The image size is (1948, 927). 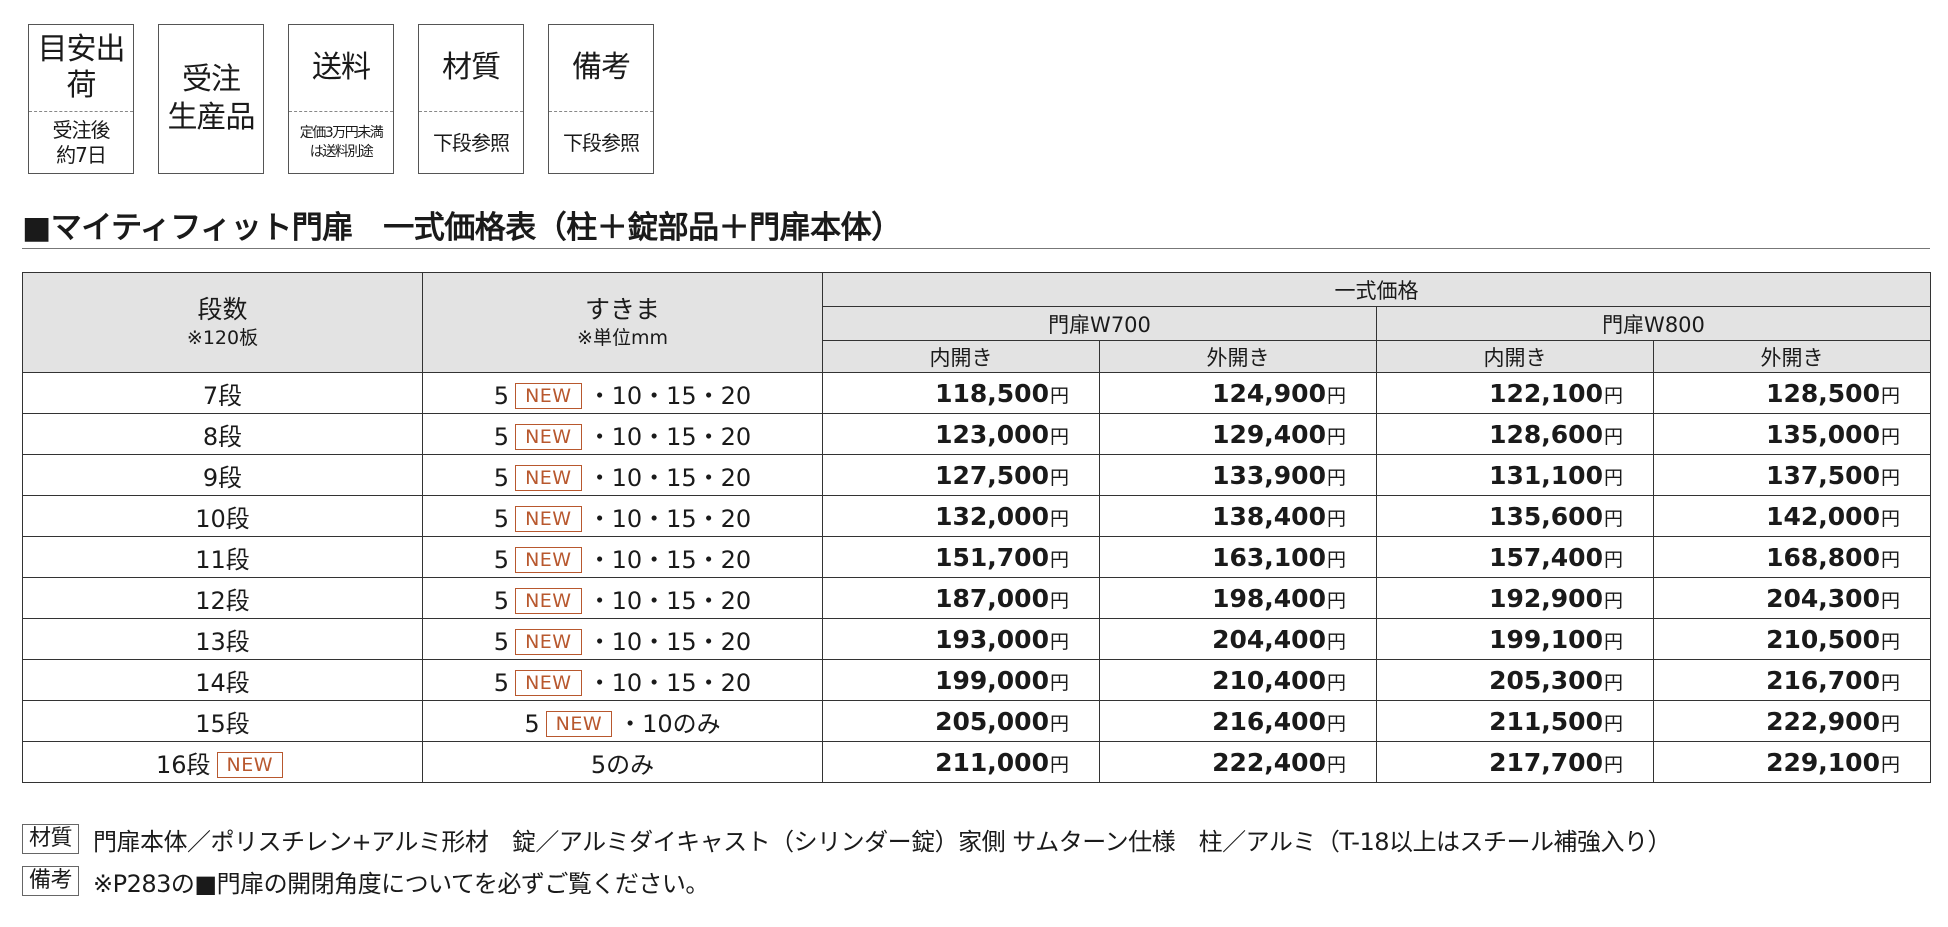 I want to click on price-value: 193,000, so click(x=992, y=639).